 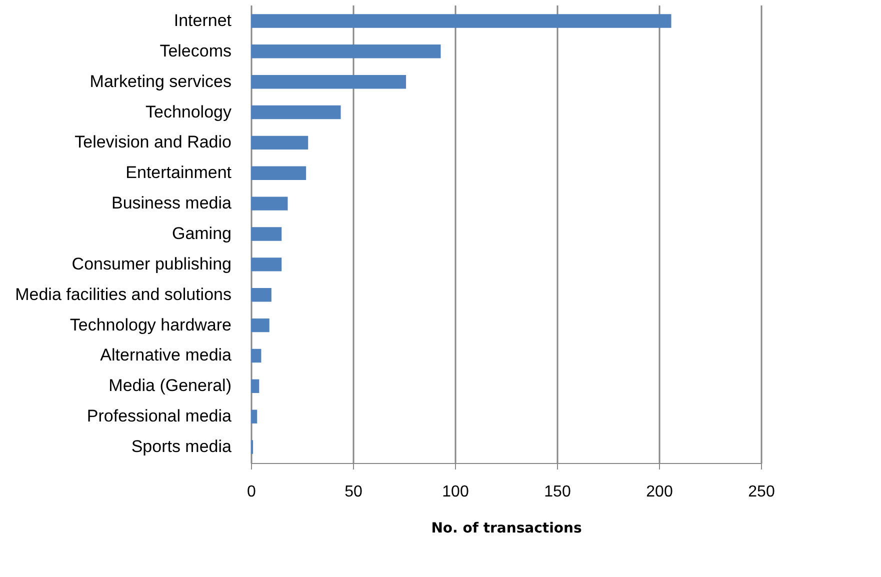 I want to click on y-tick-label: Marketing services, so click(x=161, y=81).